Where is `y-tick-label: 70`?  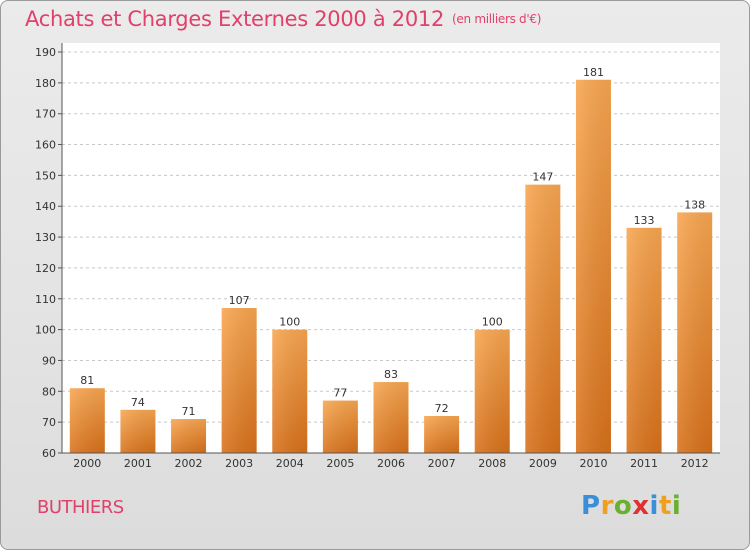 y-tick-label: 70 is located at coordinates (49, 422).